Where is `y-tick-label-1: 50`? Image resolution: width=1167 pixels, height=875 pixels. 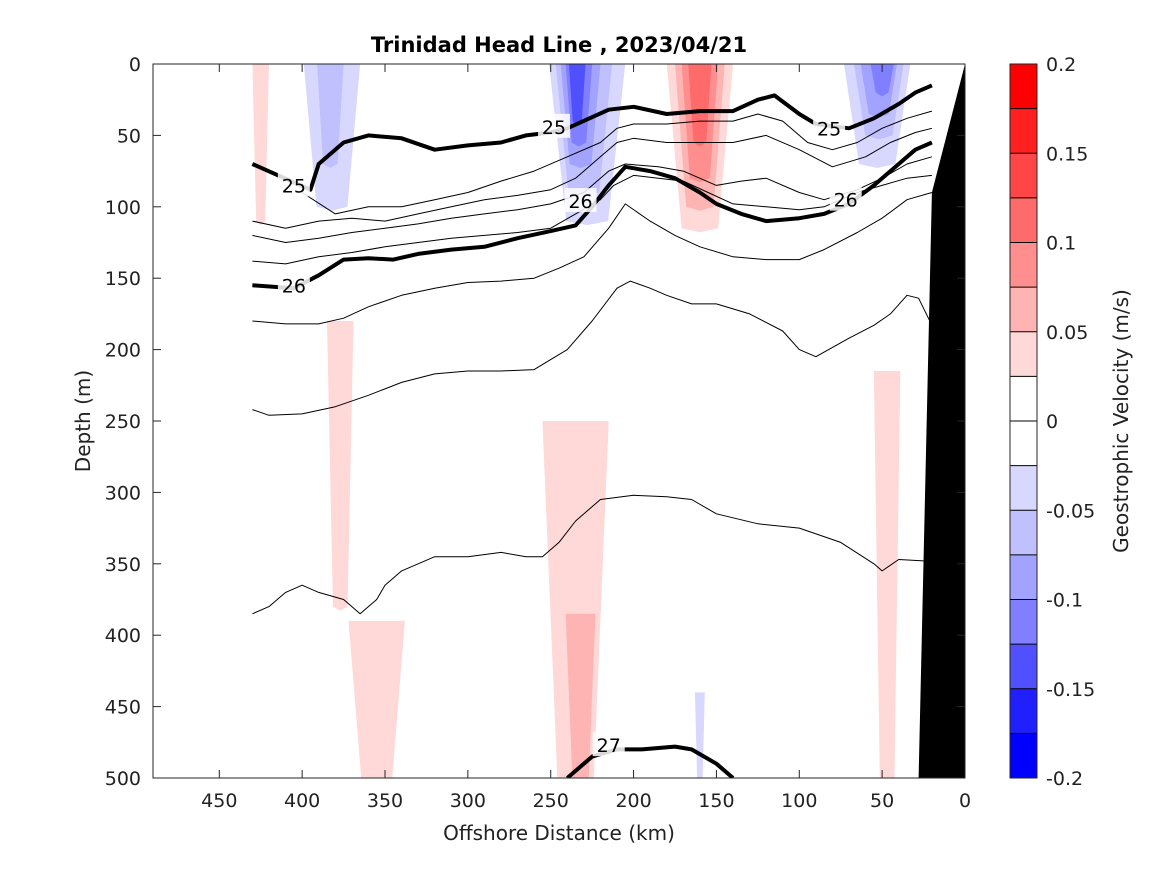
y-tick-label-1: 50 is located at coordinates (129, 136).